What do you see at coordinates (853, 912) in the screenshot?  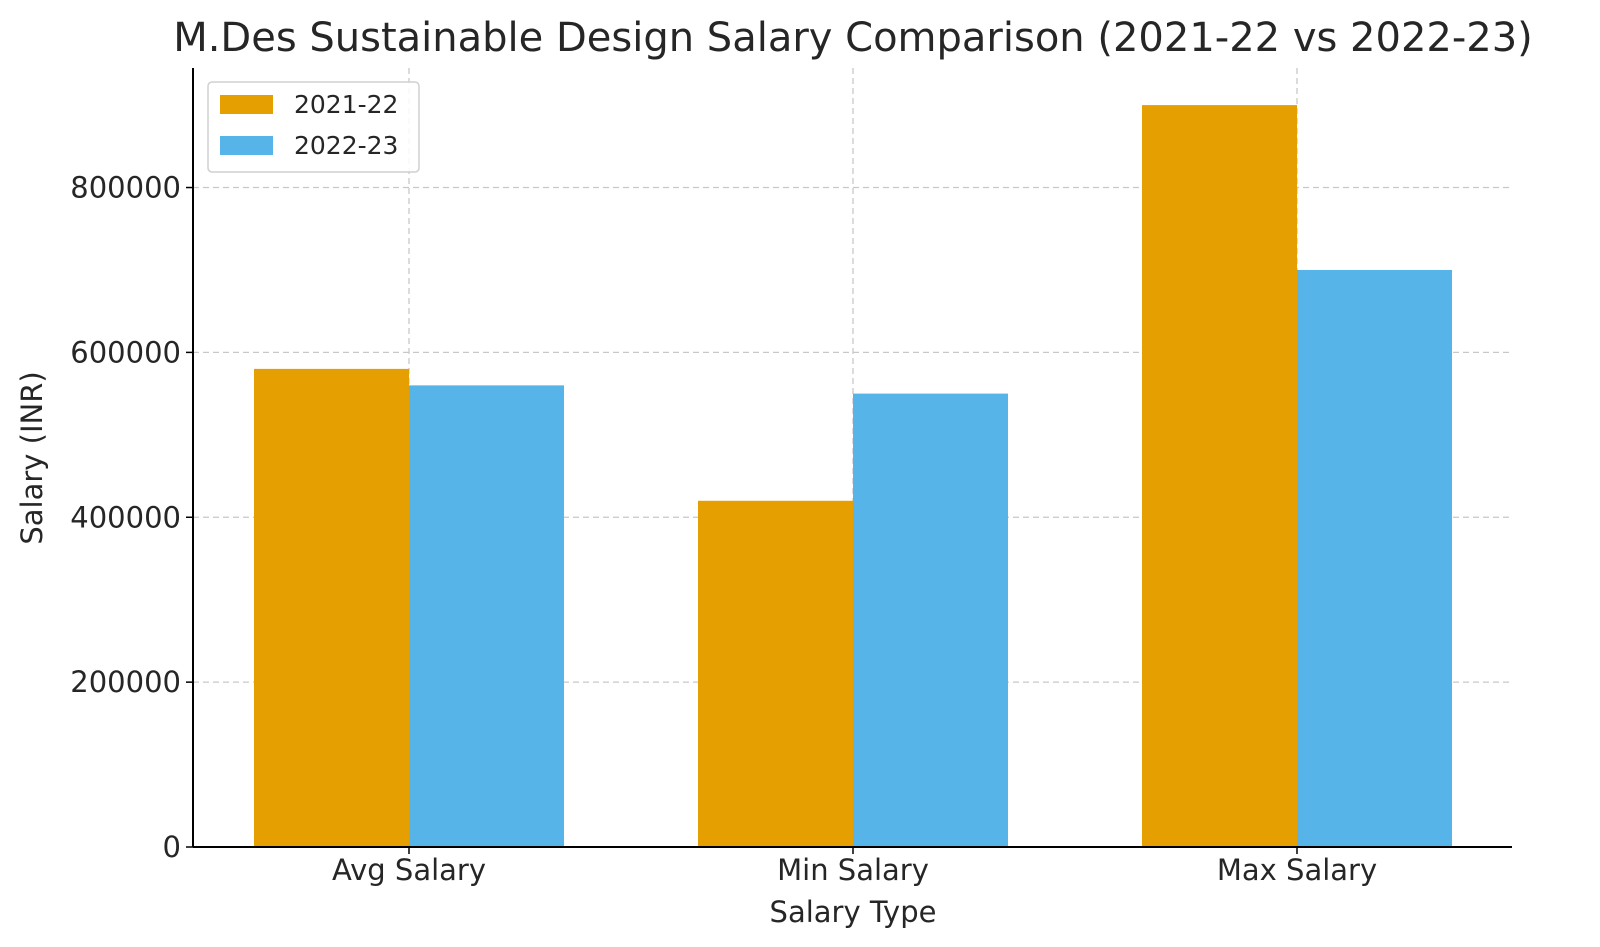 I see `x-axis-label: Salary Type` at bounding box center [853, 912].